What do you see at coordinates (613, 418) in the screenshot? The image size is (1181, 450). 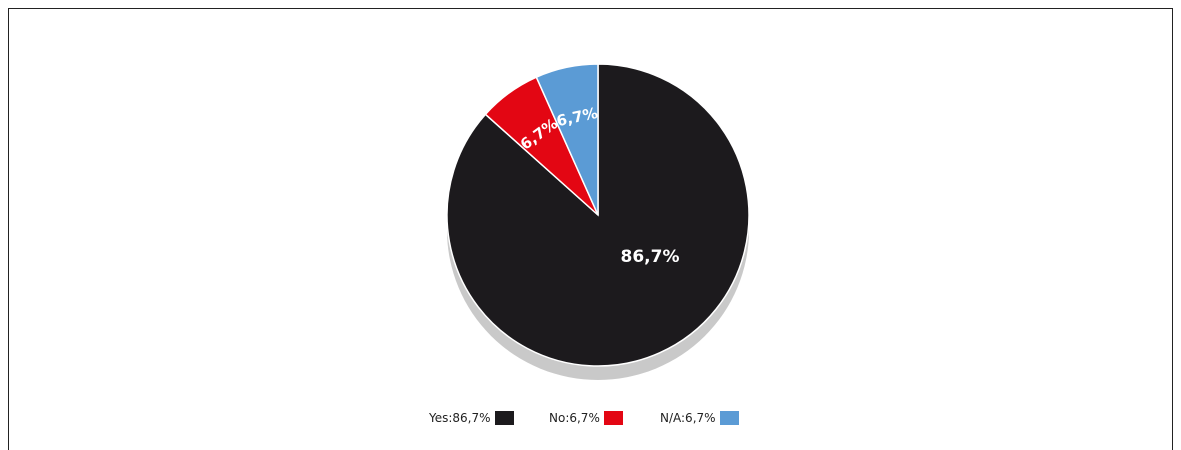 I see `legend-swatch-no` at bounding box center [613, 418].